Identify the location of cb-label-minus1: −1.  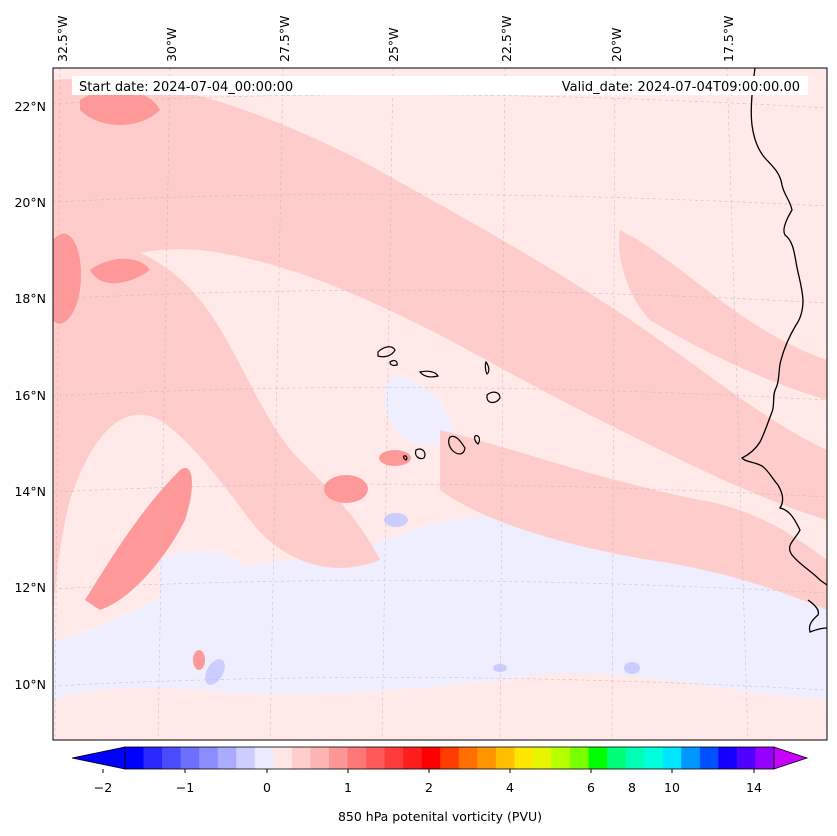
(185, 787).